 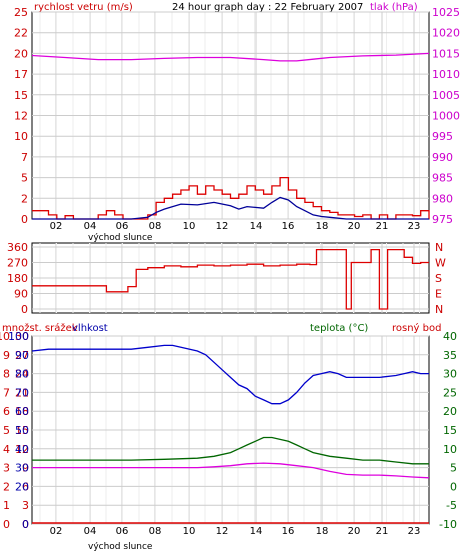 I want to click on wind-y-tick-label: 25, so click(x=21, y=12).